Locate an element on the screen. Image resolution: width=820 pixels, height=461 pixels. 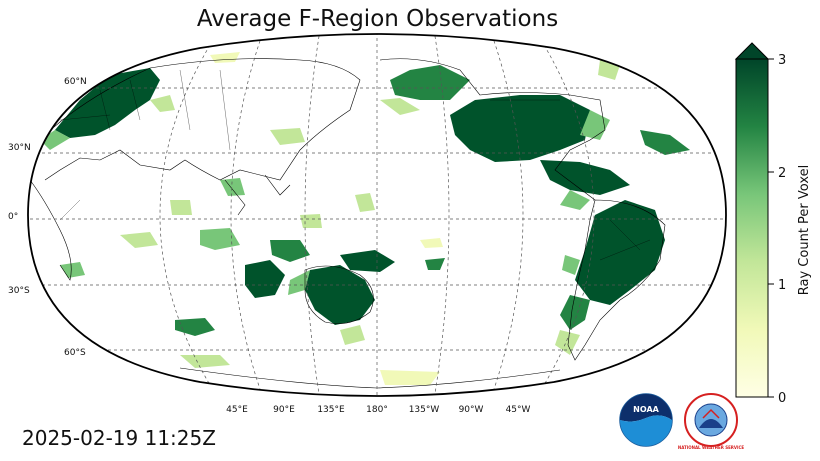
lon-label-90w: 90°W is located at coordinates (471, 410).